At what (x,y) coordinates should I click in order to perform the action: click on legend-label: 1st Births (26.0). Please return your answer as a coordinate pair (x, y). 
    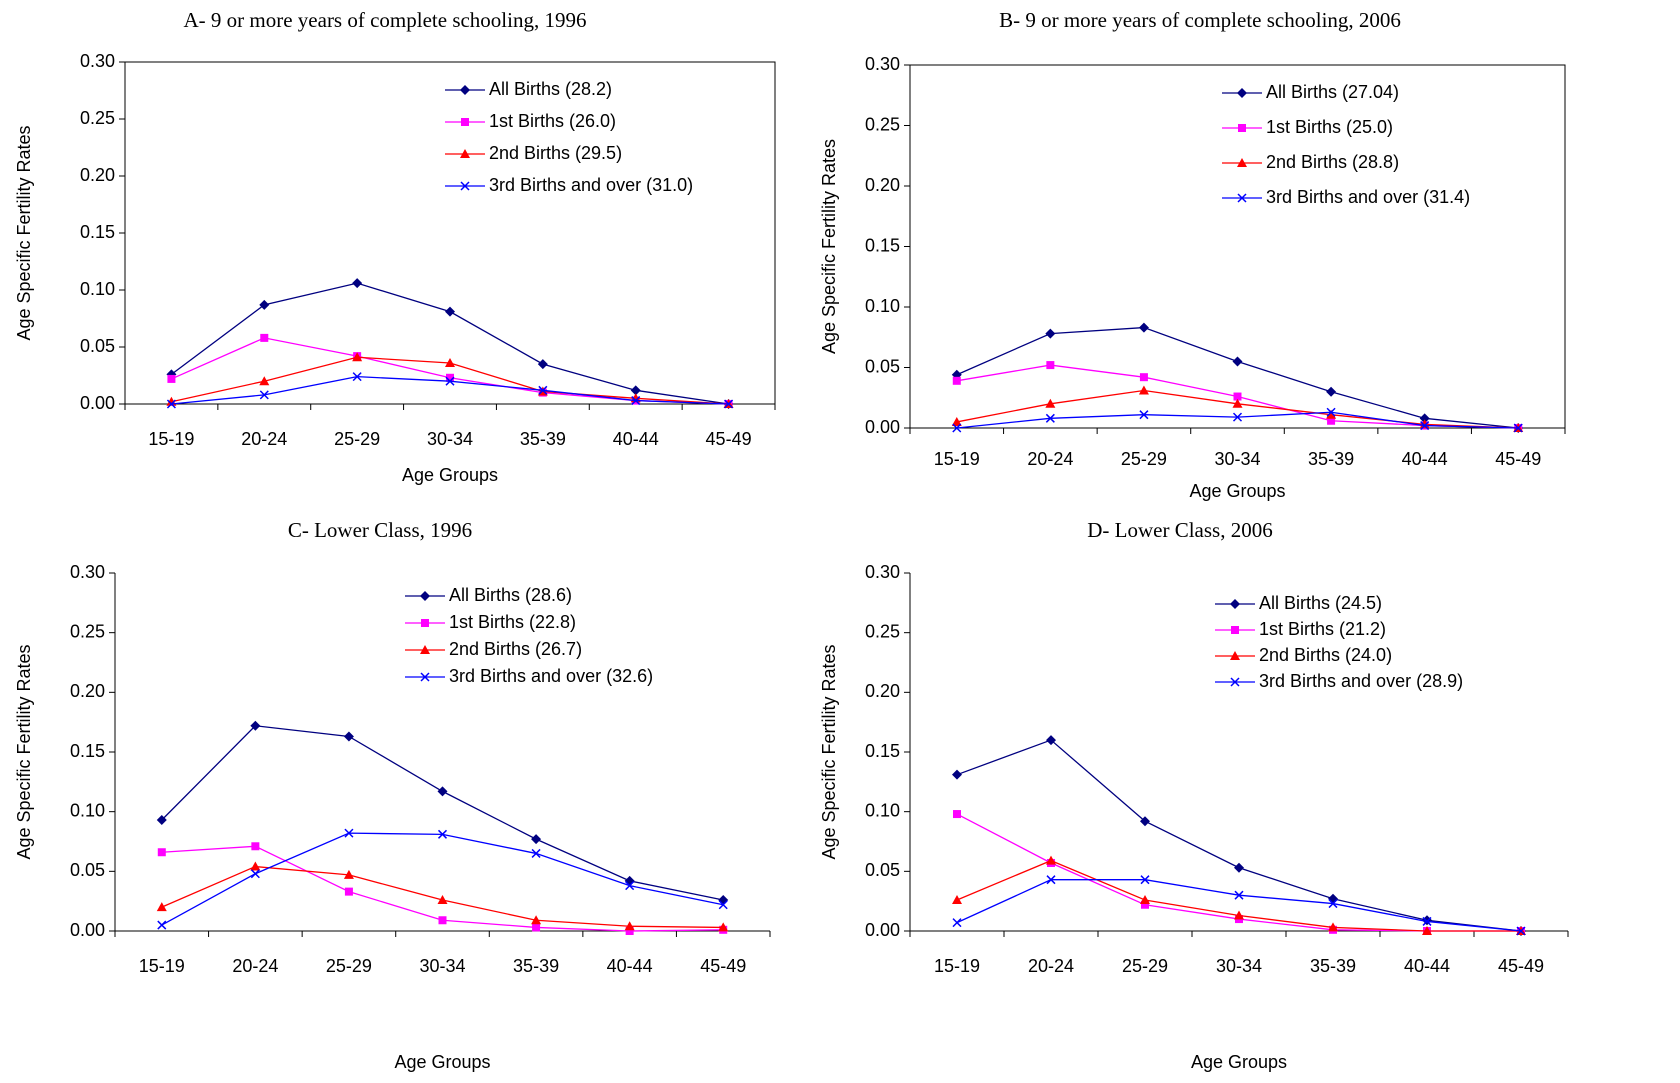
    Looking at the image, I should click on (552, 121).